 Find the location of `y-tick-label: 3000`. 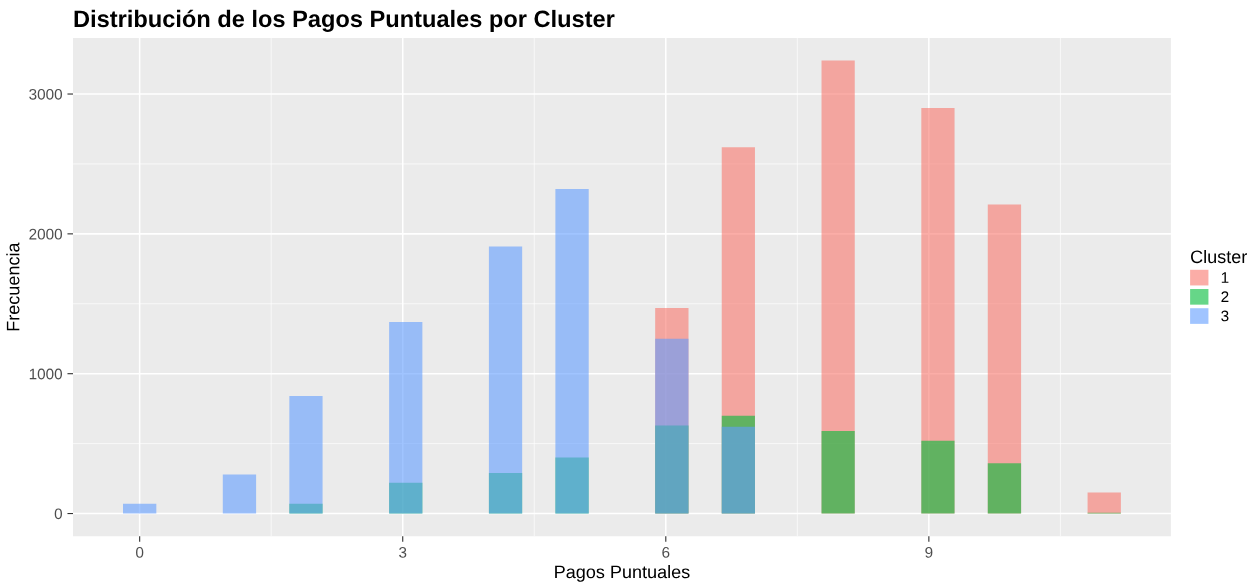

y-tick-label: 3000 is located at coordinates (46, 94).